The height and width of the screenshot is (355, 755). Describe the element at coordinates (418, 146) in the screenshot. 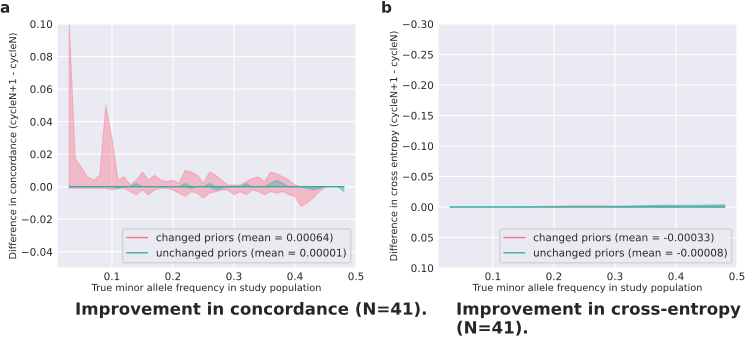

I see `y-tick-label: −0.10` at that location.